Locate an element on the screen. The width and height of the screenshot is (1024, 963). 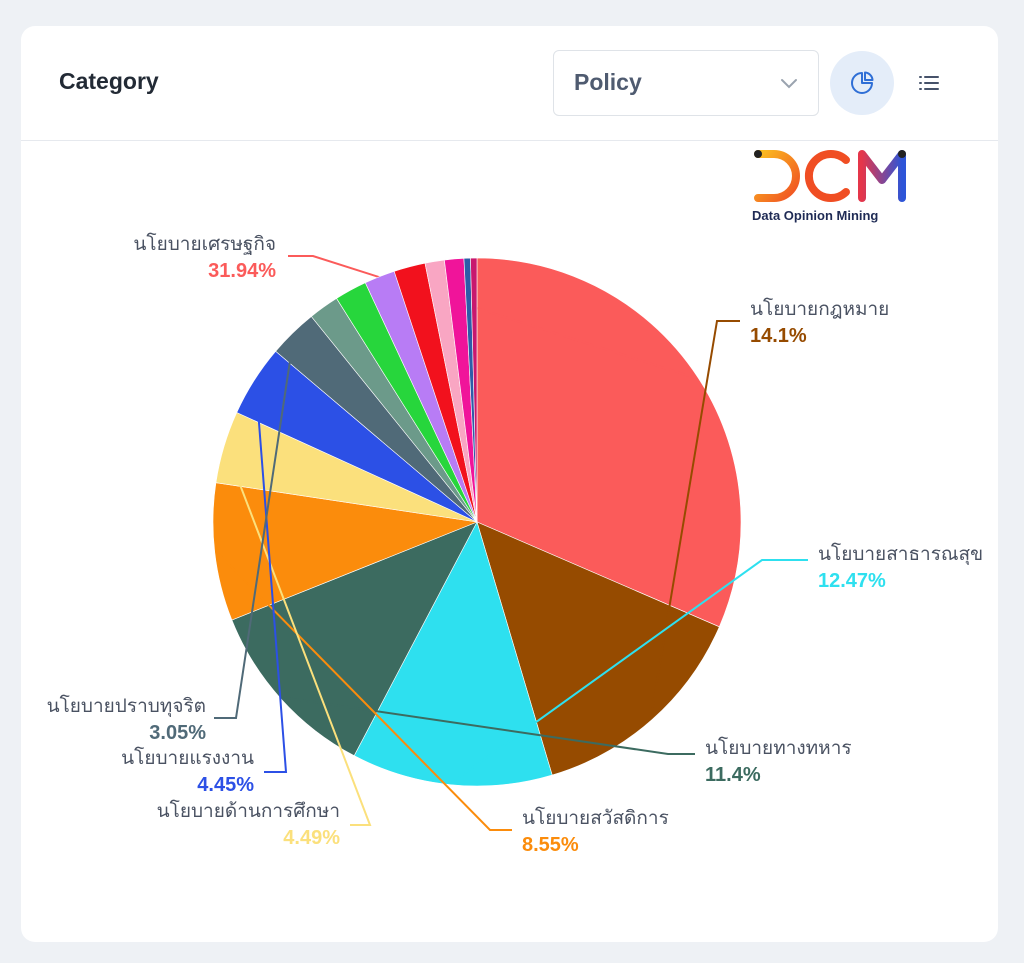
dom-logo: Data Opinion Mining is located at coordinates (835, 188).